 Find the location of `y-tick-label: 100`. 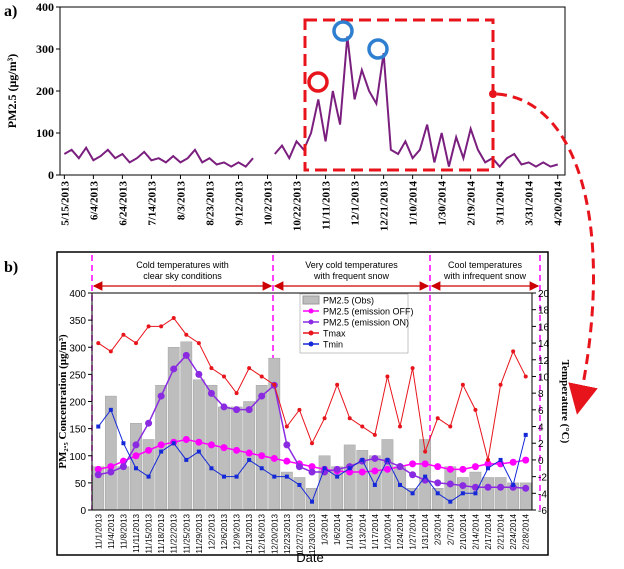

y-tick-label: 100 is located at coordinates (45, 133).